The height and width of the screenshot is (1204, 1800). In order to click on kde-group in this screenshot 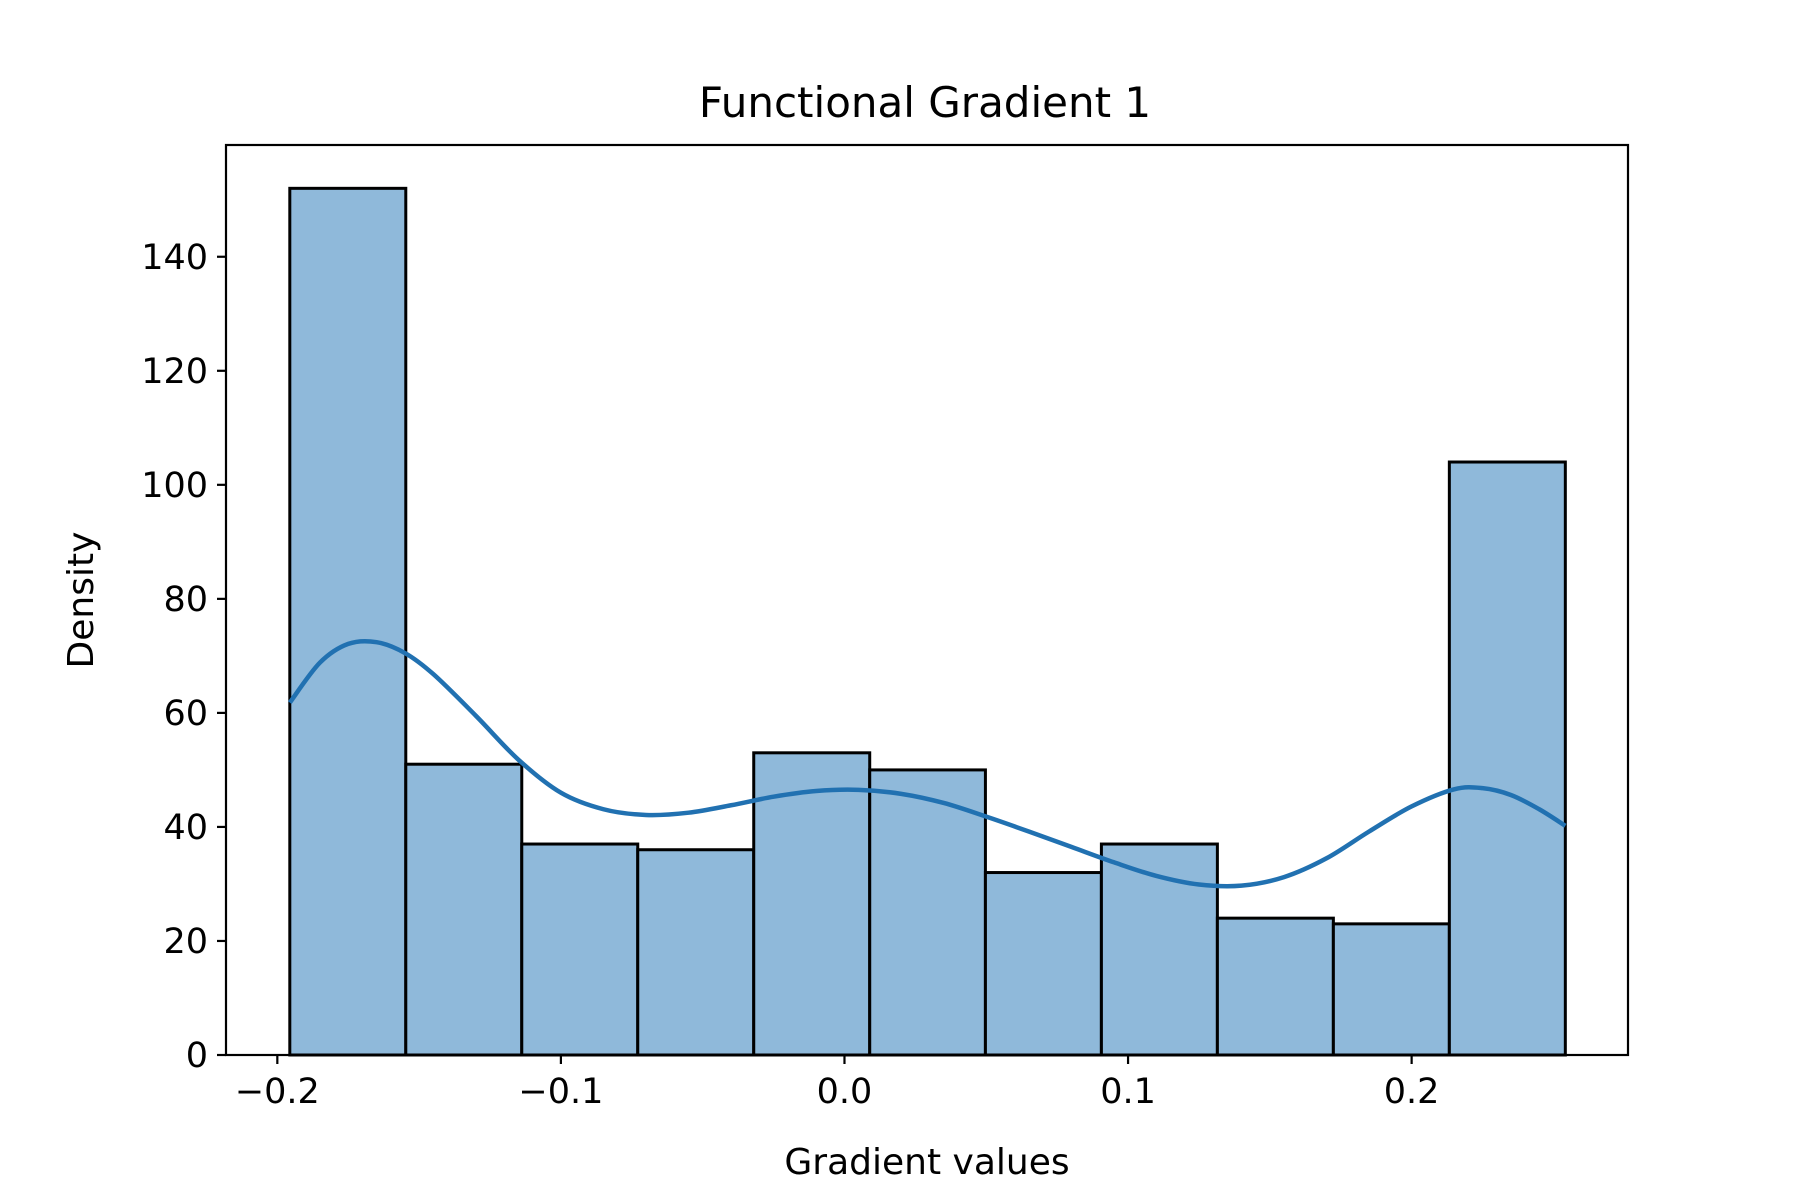, I will do `click(927, 763)`.